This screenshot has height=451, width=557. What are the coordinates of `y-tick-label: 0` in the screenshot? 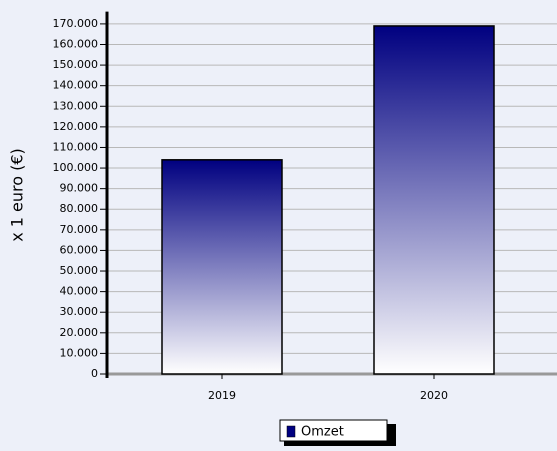 It's located at (94, 373).